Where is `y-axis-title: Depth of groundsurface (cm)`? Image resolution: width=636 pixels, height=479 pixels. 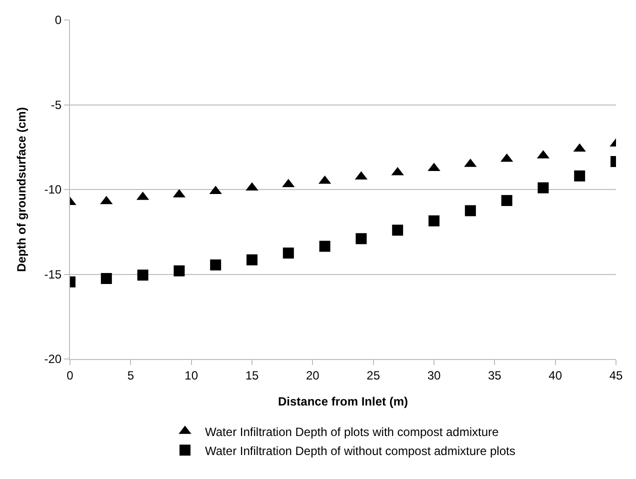 y-axis-title: Depth of groundsurface (cm) is located at coordinates (21, 189).